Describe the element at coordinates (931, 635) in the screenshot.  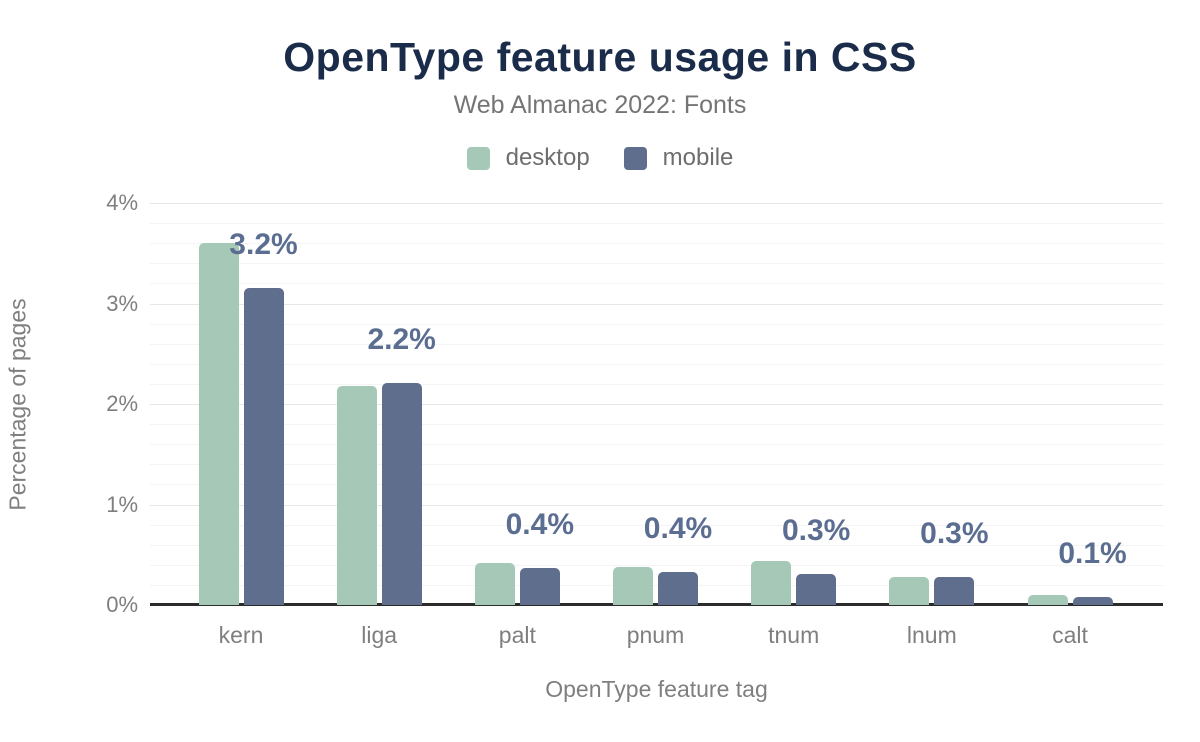
I see `x-tick-label-lnum: lnum` at that location.